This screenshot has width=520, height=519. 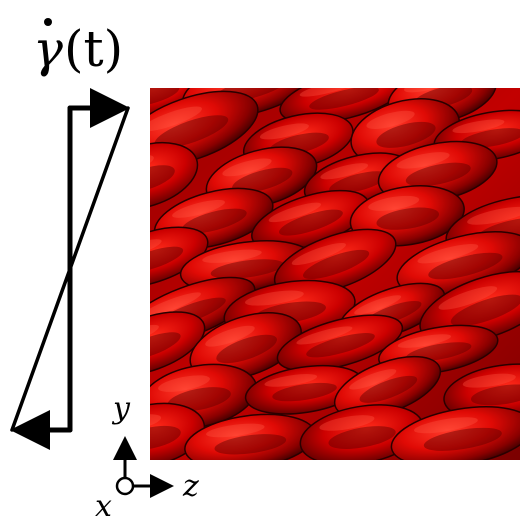 I want to click on shear-rate-argument: (t), so click(x=93, y=49).